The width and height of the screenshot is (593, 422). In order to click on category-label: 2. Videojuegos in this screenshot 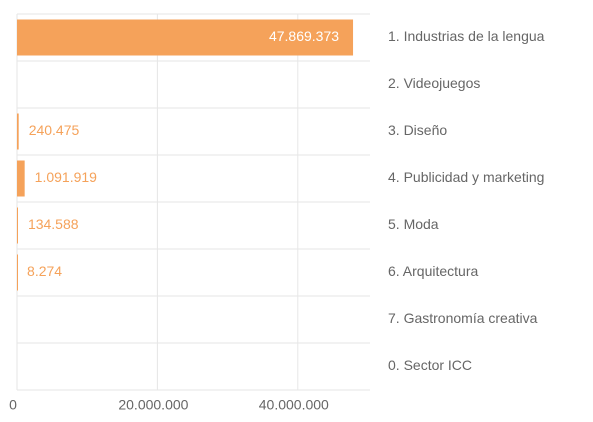, I will do `click(434, 83)`.